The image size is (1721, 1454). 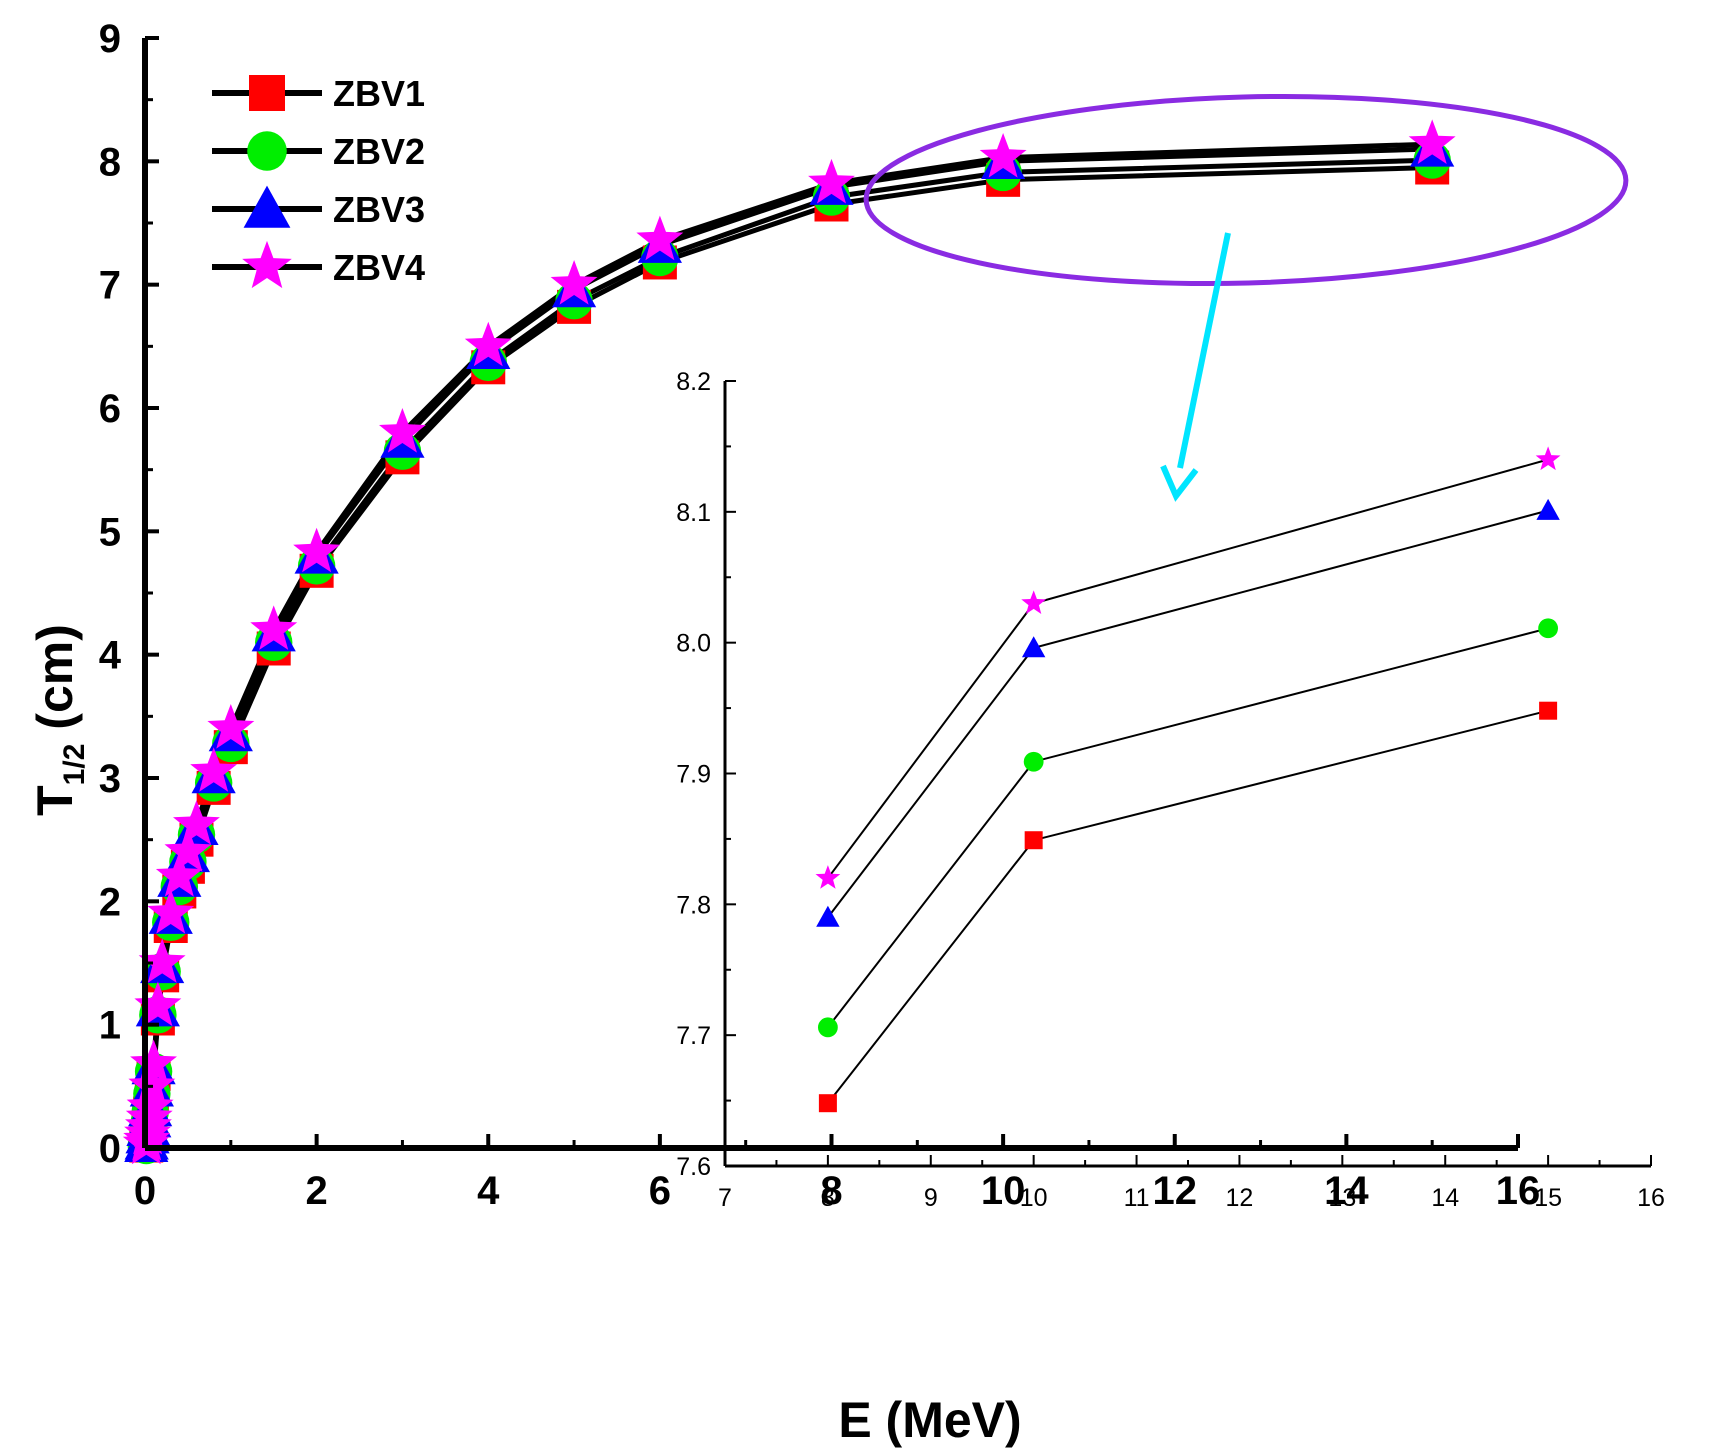 I want to click on y-tick-label: 5, so click(x=110, y=532).